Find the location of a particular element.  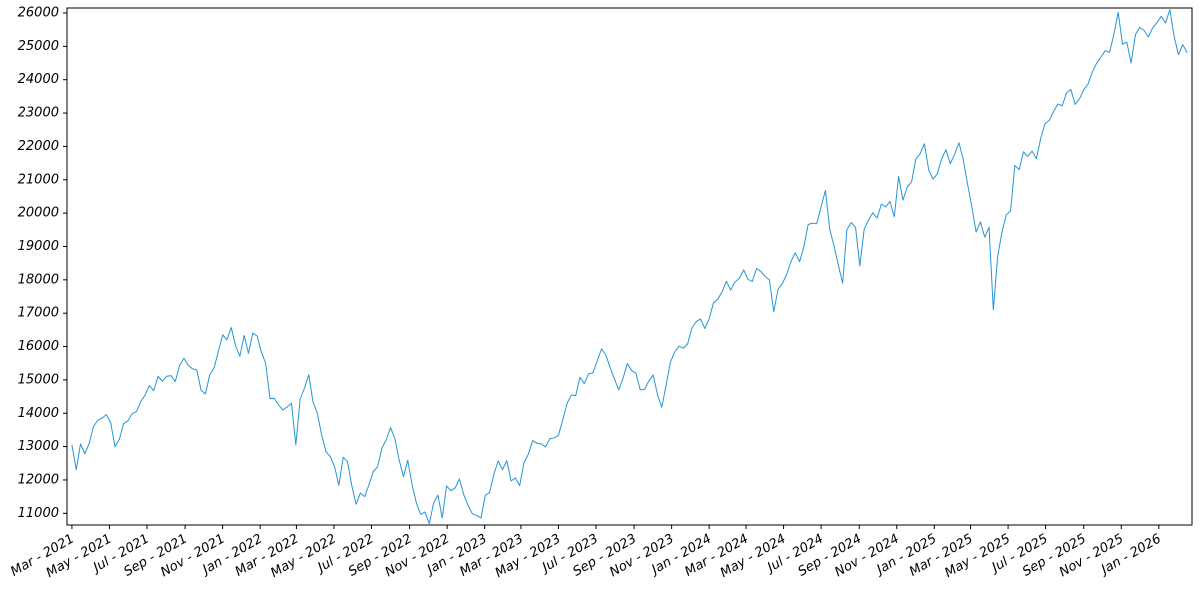

y-tick-label: 13000 is located at coordinates (38, 446).